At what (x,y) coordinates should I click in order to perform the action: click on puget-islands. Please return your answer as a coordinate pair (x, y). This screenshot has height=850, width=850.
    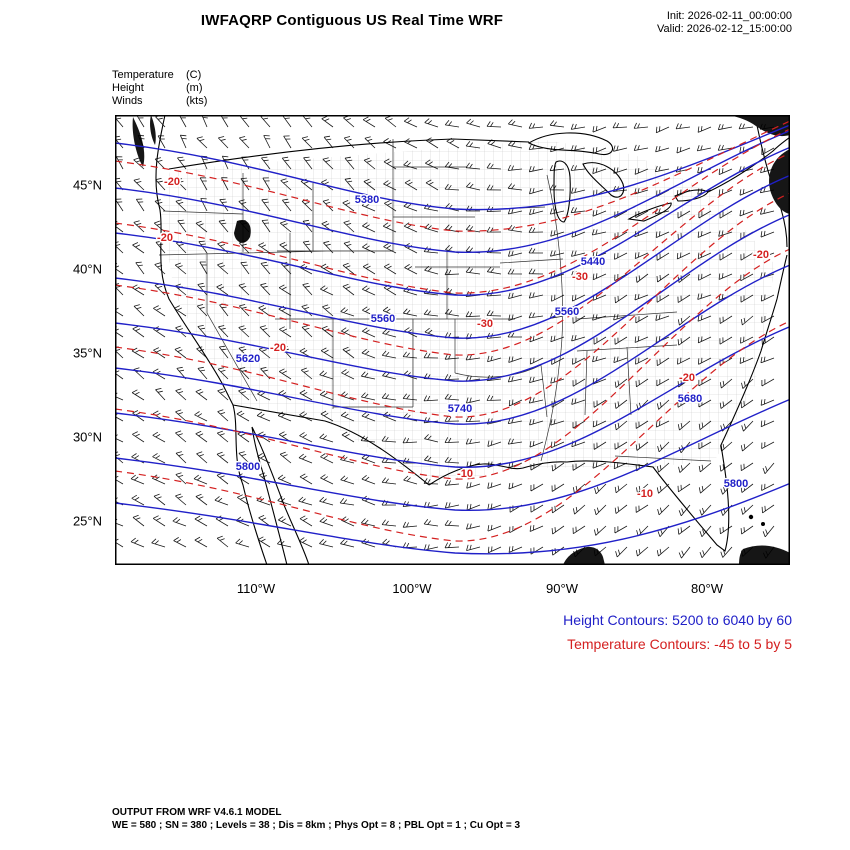
    Looking at the image, I should click on (153, 130).